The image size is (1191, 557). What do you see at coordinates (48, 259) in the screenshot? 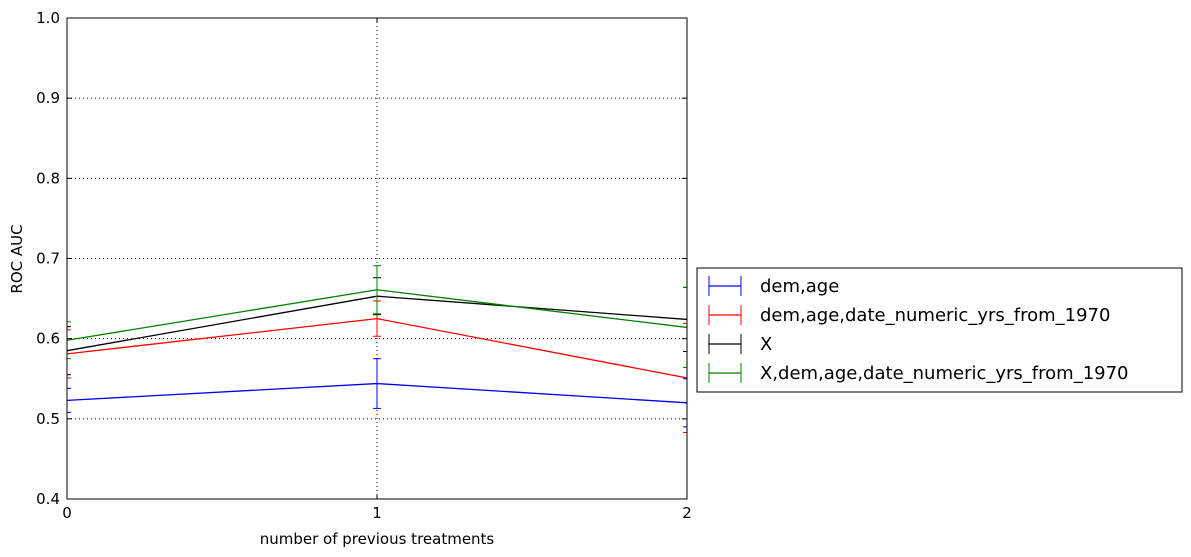
I see `y-tick-label: 0.7` at bounding box center [48, 259].